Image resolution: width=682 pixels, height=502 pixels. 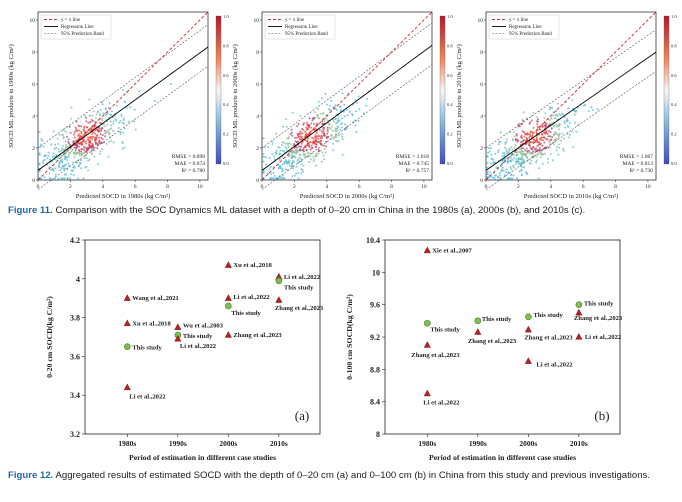 I want to click on x-tick-label: 1990s, so click(x=478, y=443).